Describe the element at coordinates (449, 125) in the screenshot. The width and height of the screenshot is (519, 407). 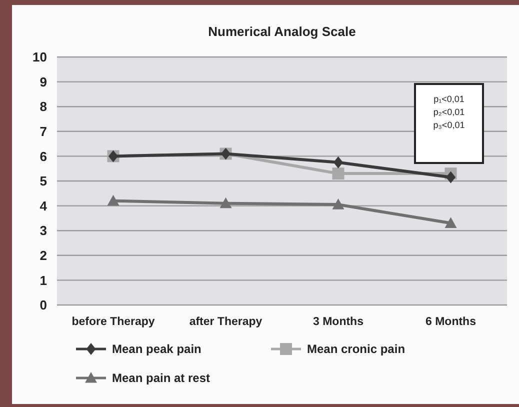
I see `annotation: p₃<0,01` at that location.